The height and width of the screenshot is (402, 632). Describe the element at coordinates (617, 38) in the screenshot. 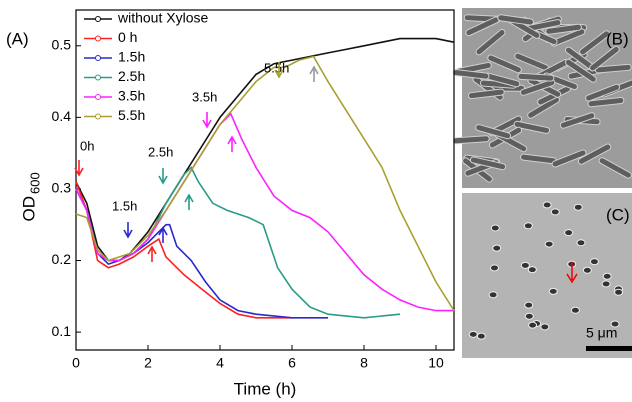

I see `panel-label: (B)` at that location.